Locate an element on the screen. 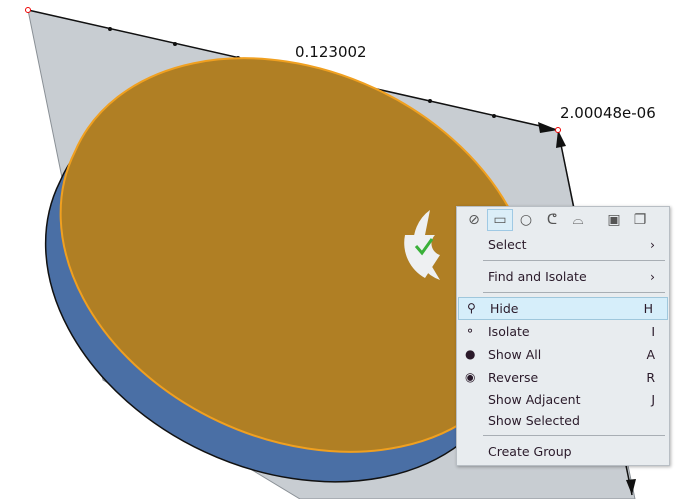 Image resolution: width=698 pixels, height=499 pixels. rectangle-select-icon: ▭ is located at coordinates (500, 220).